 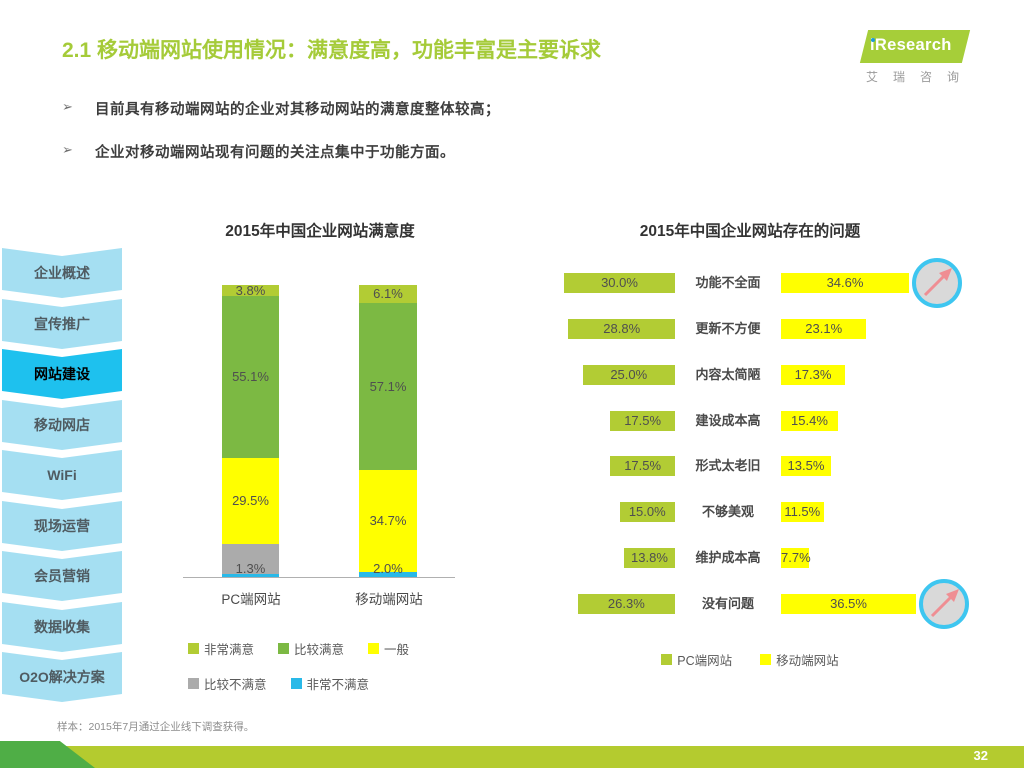 I want to click on legend-label: 非常不满意, so click(x=338, y=685).